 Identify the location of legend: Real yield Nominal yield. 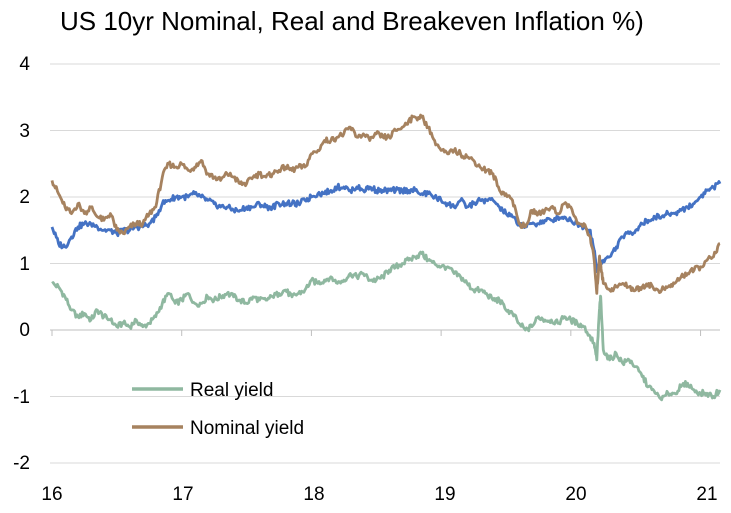
(218, 409).